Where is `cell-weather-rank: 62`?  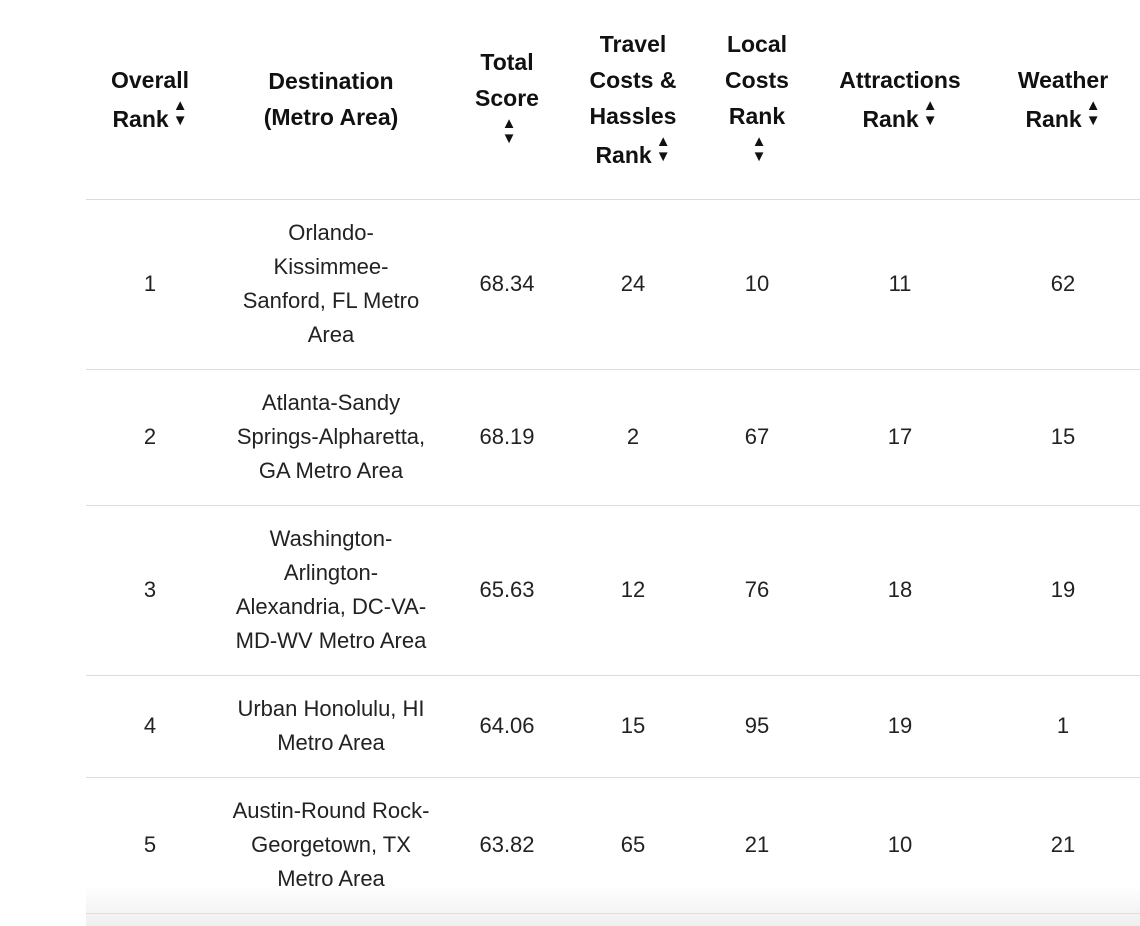
cell-weather-rank: 62 is located at coordinates (1063, 283).